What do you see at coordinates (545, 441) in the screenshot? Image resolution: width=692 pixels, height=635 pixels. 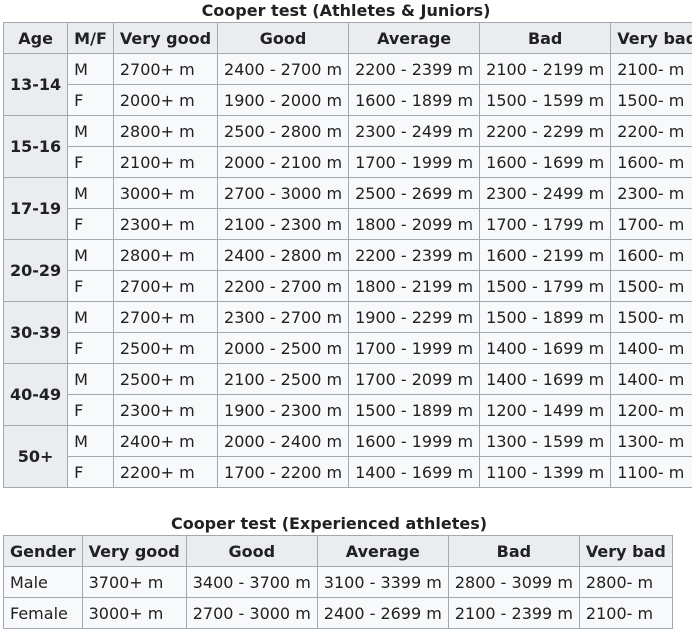 I see `distance-cell: 1300 - 1599 m` at bounding box center [545, 441].